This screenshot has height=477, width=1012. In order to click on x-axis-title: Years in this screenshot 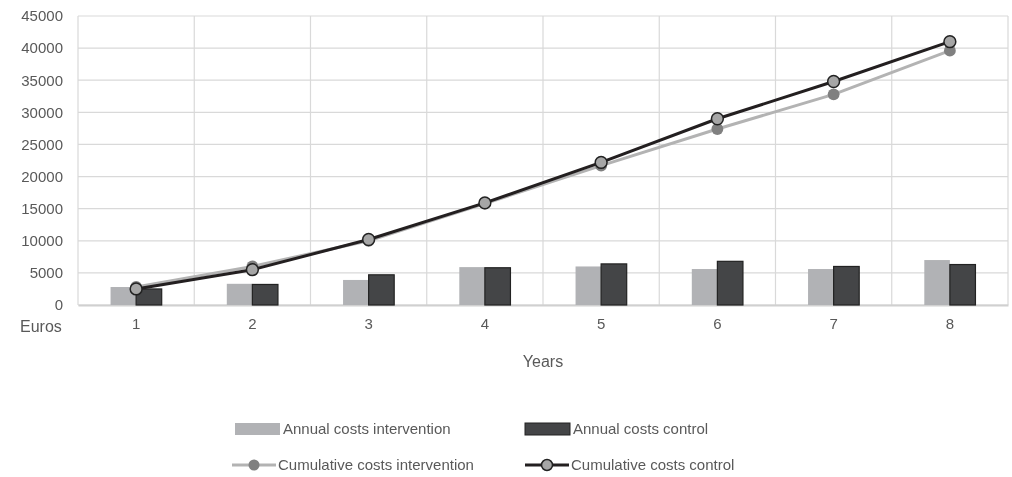, I will do `click(543, 361)`.